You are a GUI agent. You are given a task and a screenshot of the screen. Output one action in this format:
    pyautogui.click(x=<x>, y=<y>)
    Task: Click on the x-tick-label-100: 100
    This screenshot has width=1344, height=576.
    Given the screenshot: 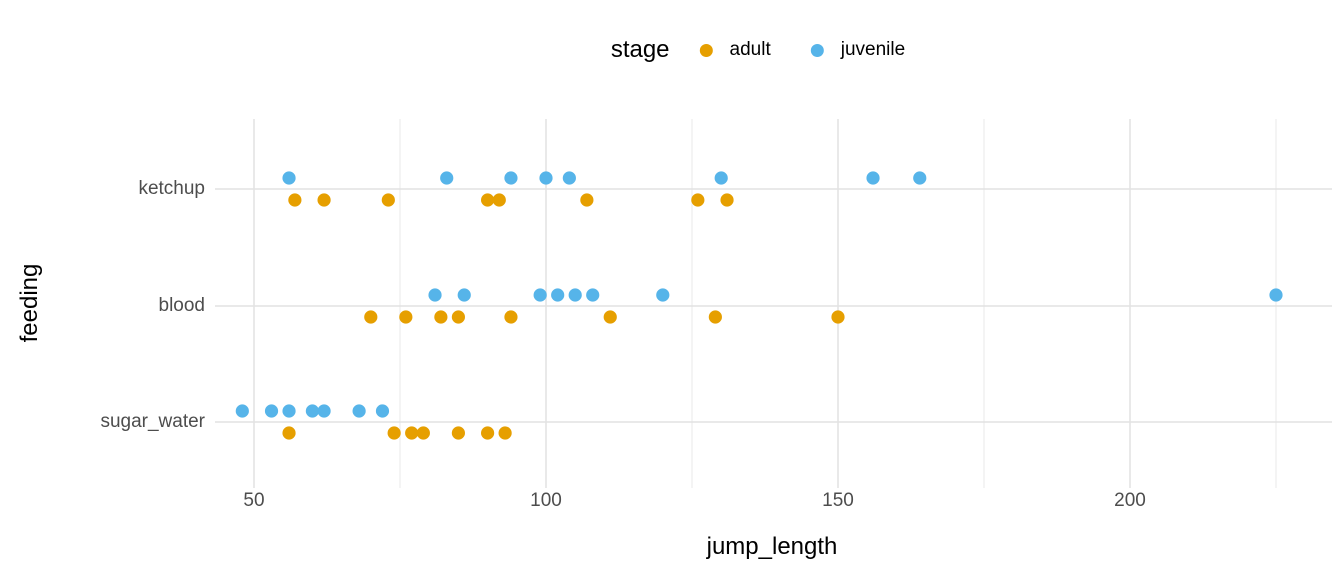 What is the action you would take?
    pyautogui.click(x=546, y=500)
    